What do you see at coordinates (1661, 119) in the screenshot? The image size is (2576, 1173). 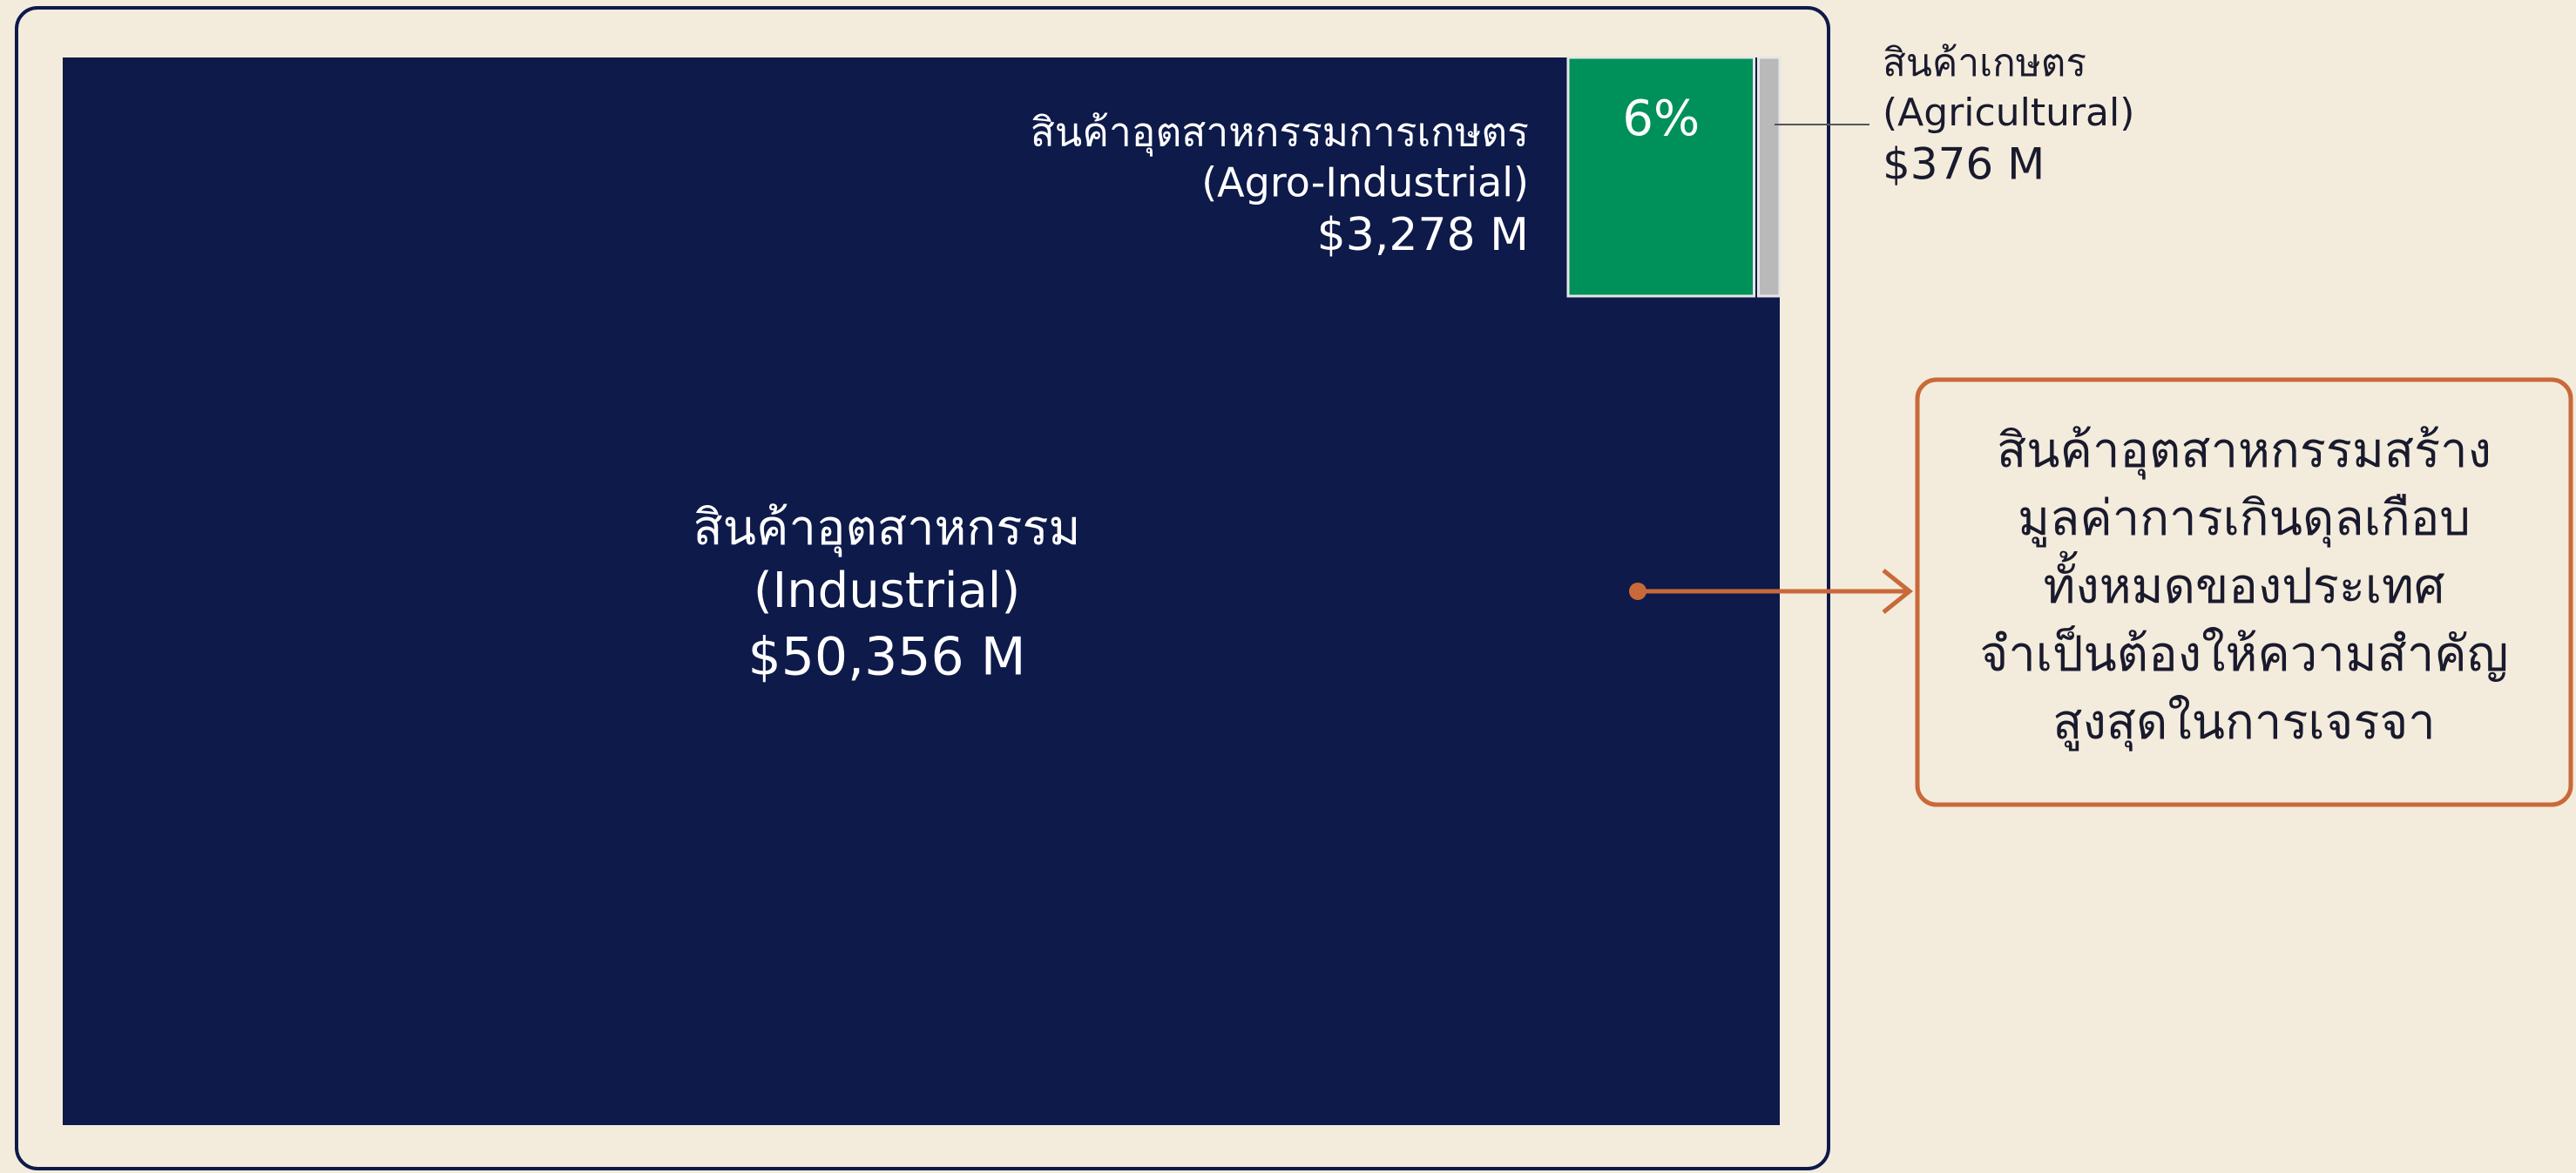 I see `share-label: 6%` at bounding box center [1661, 119].